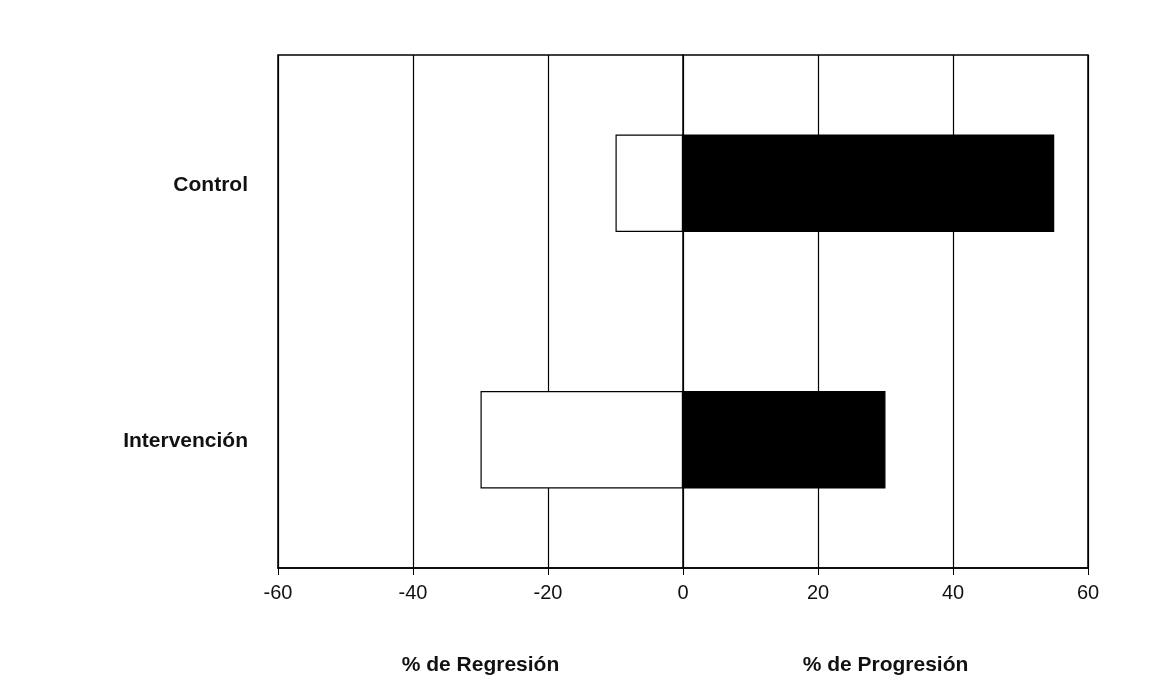 The width and height of the screenshot is (1161, 693). Describe the element at coordinates (413, 592) in the screenshot. I see `x-tick-label: -40` at that location.